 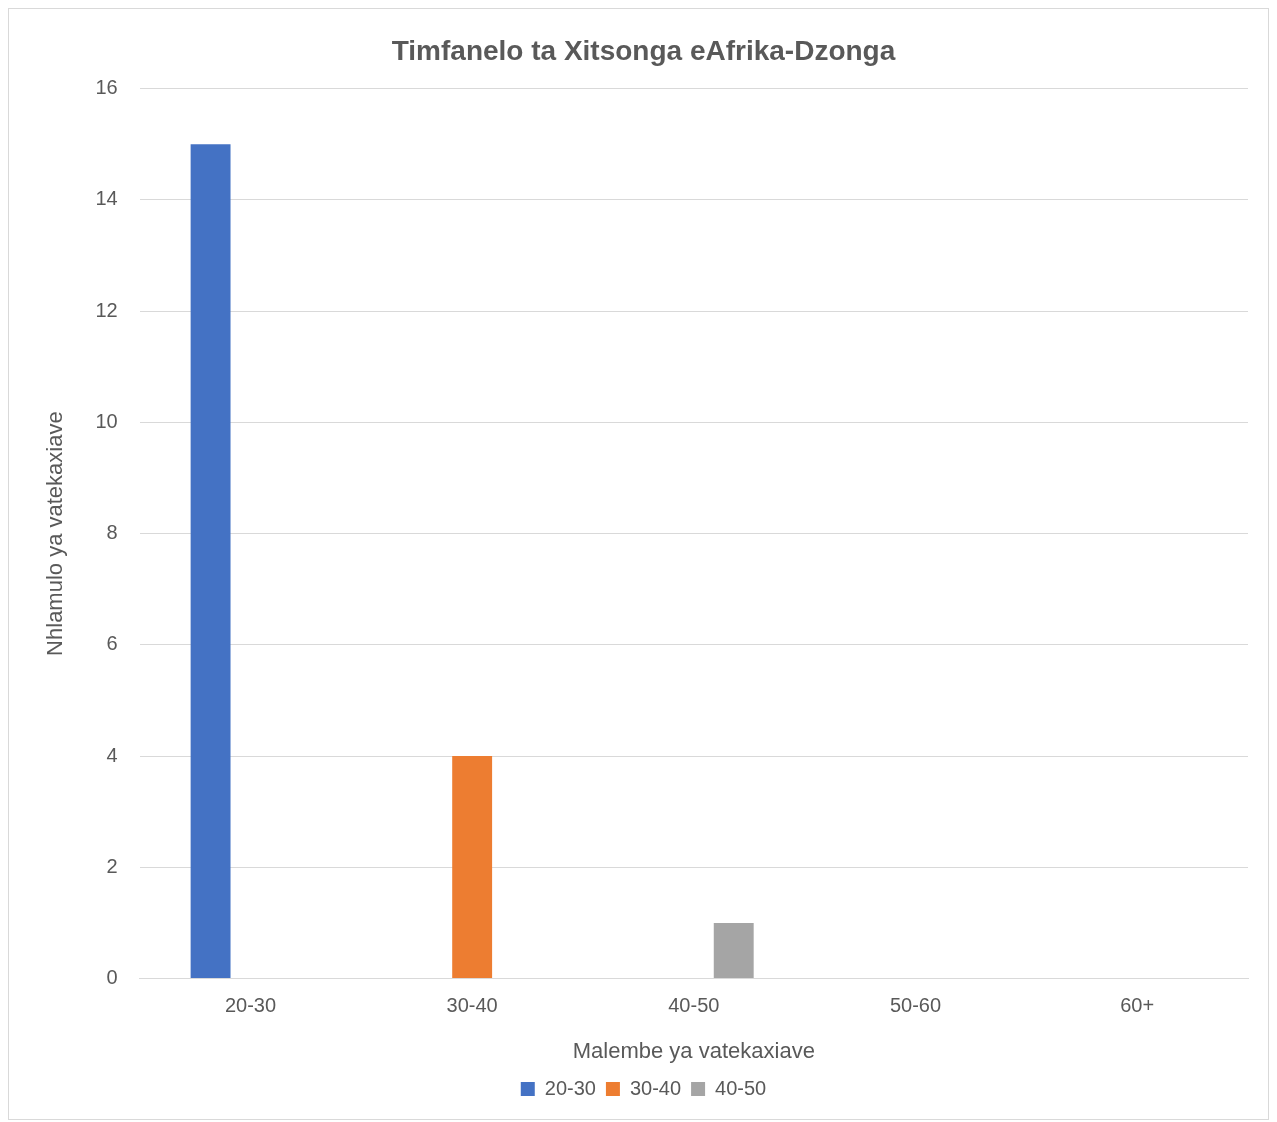 I want to click on y-axis-title: Nhlamulo ya vatekaxiave, so click(x=55, y=533).